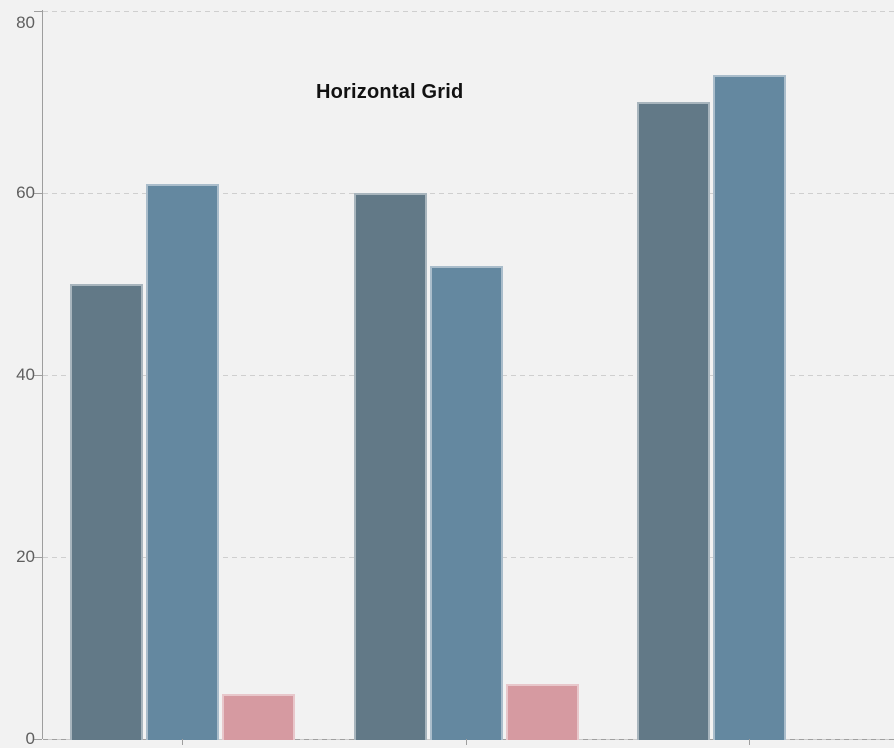 This screenshot has height=748, width=894. I want to click on y-axis-tick-label: 40, so click(25, 374).